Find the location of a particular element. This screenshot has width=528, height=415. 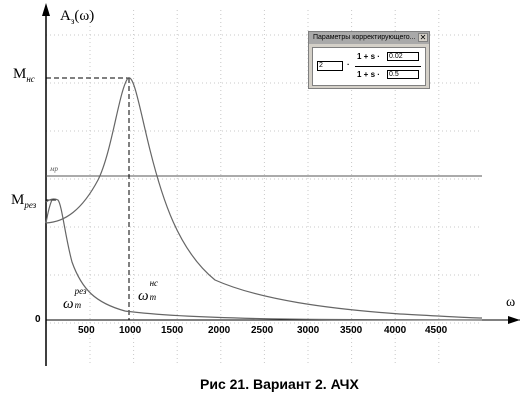

zero-label: 0 is located at coordinates (38, 319).